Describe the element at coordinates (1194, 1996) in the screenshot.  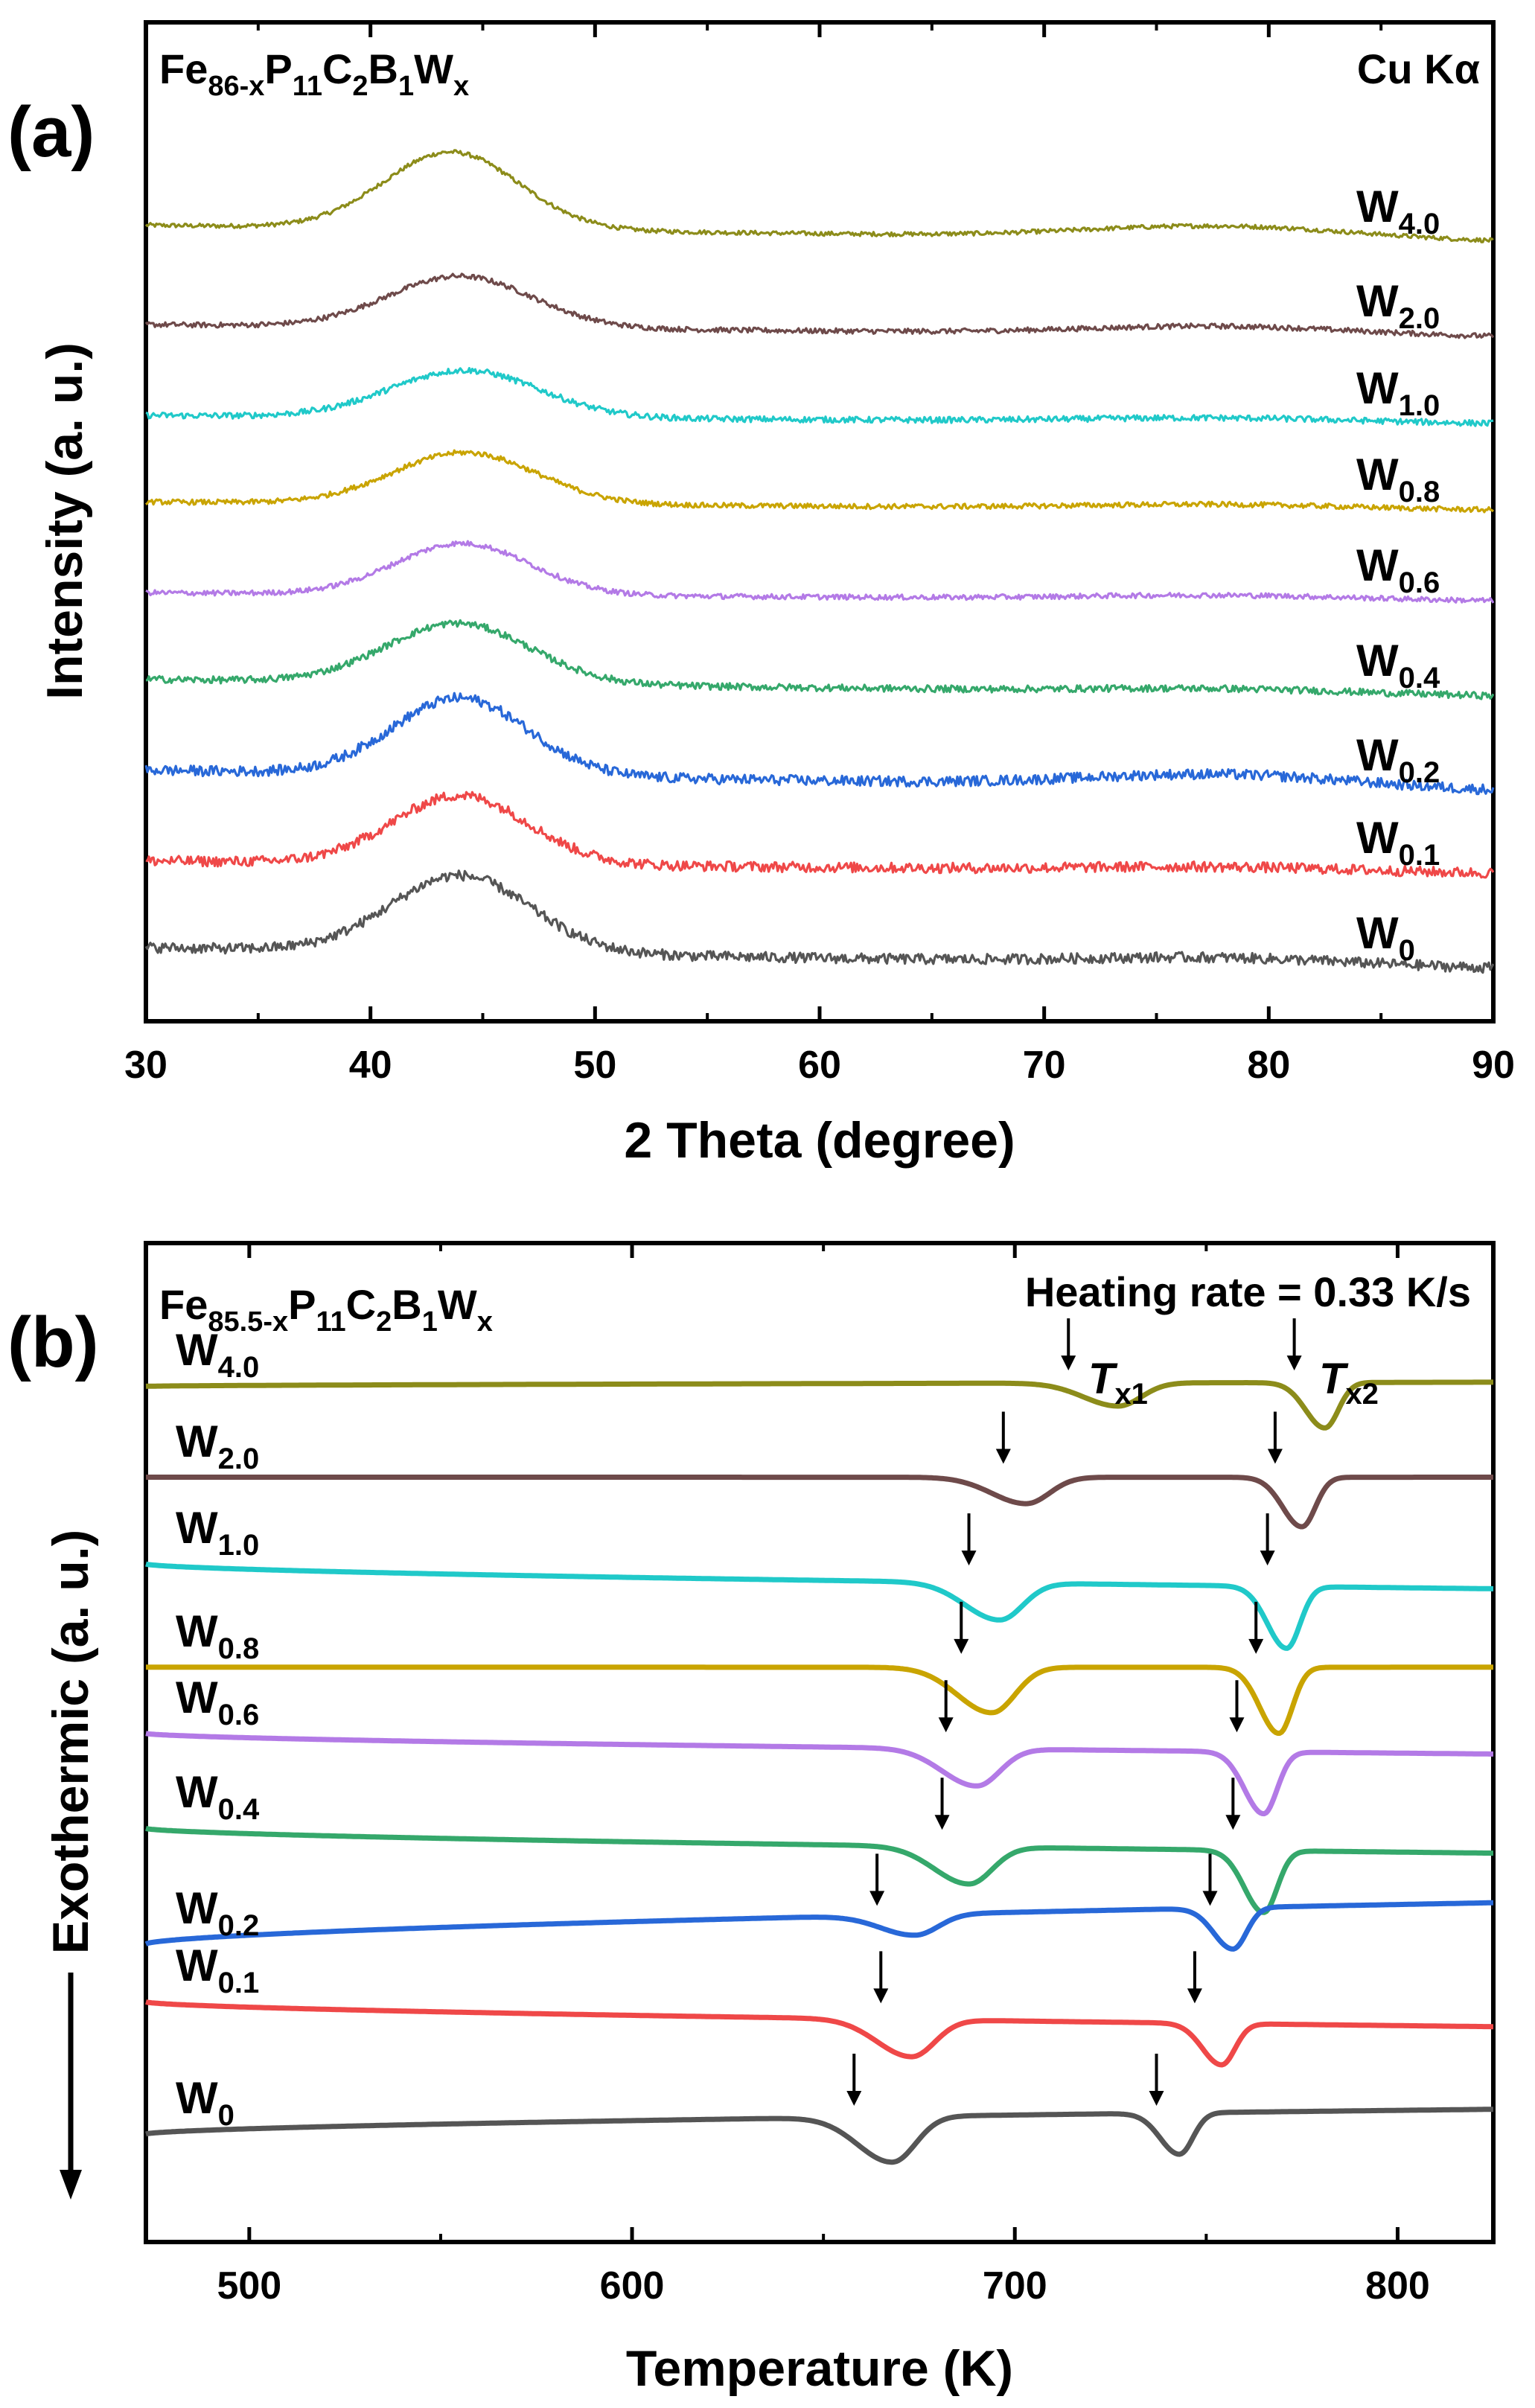
I see `dsc-onset-arrowhead-W0.1-tx2` at that location.